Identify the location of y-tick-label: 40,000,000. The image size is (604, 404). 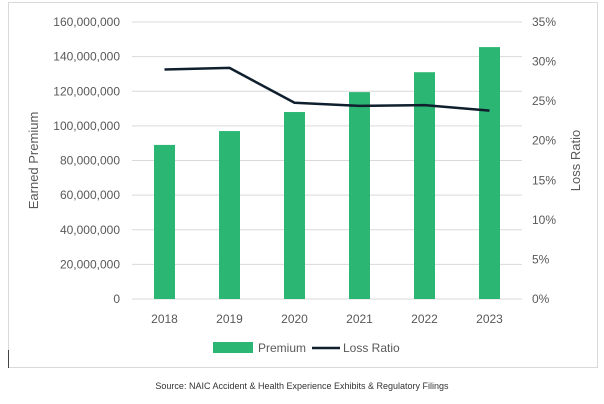
(90, 230).